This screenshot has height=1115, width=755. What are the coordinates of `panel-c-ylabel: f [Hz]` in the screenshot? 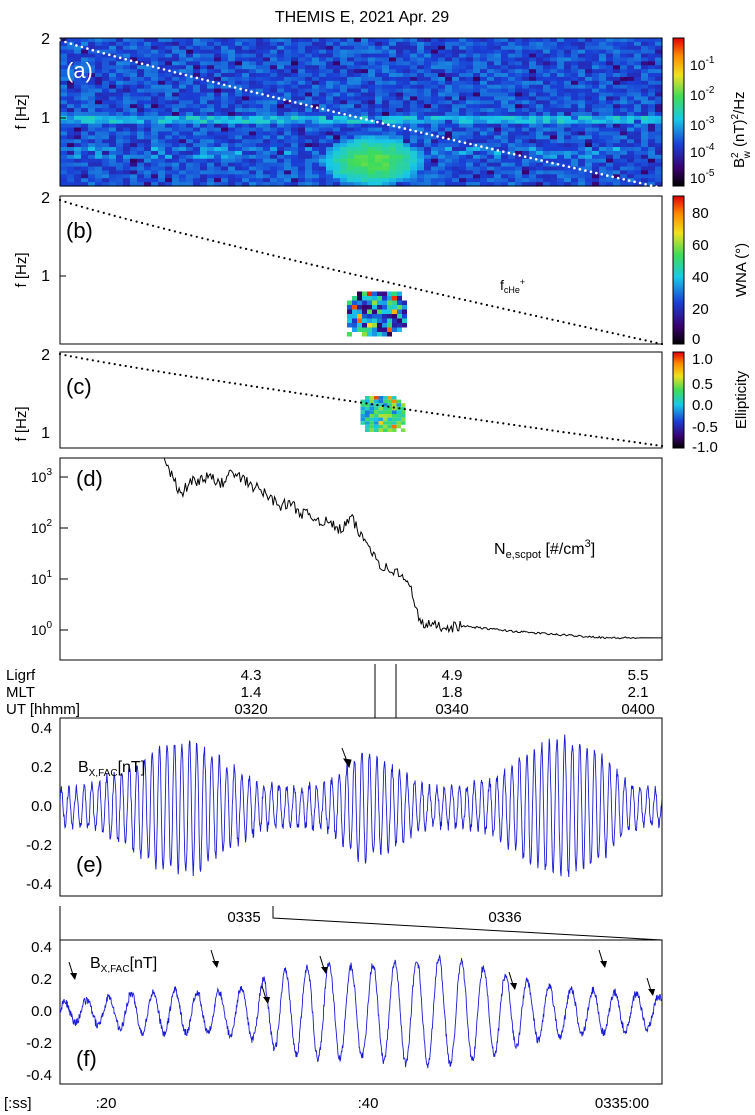 It's located at (21, 423).